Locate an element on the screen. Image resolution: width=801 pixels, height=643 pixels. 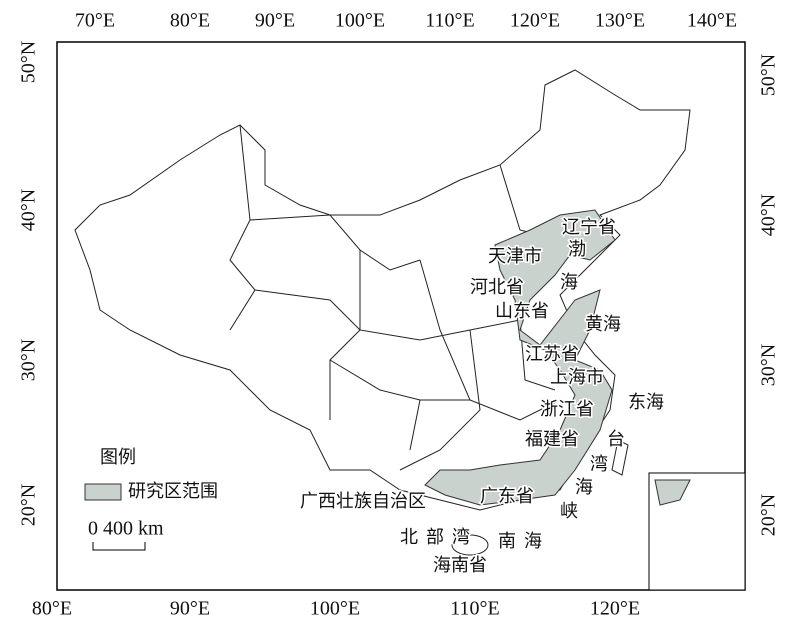
taiwan is located at coordinates (620, 457).